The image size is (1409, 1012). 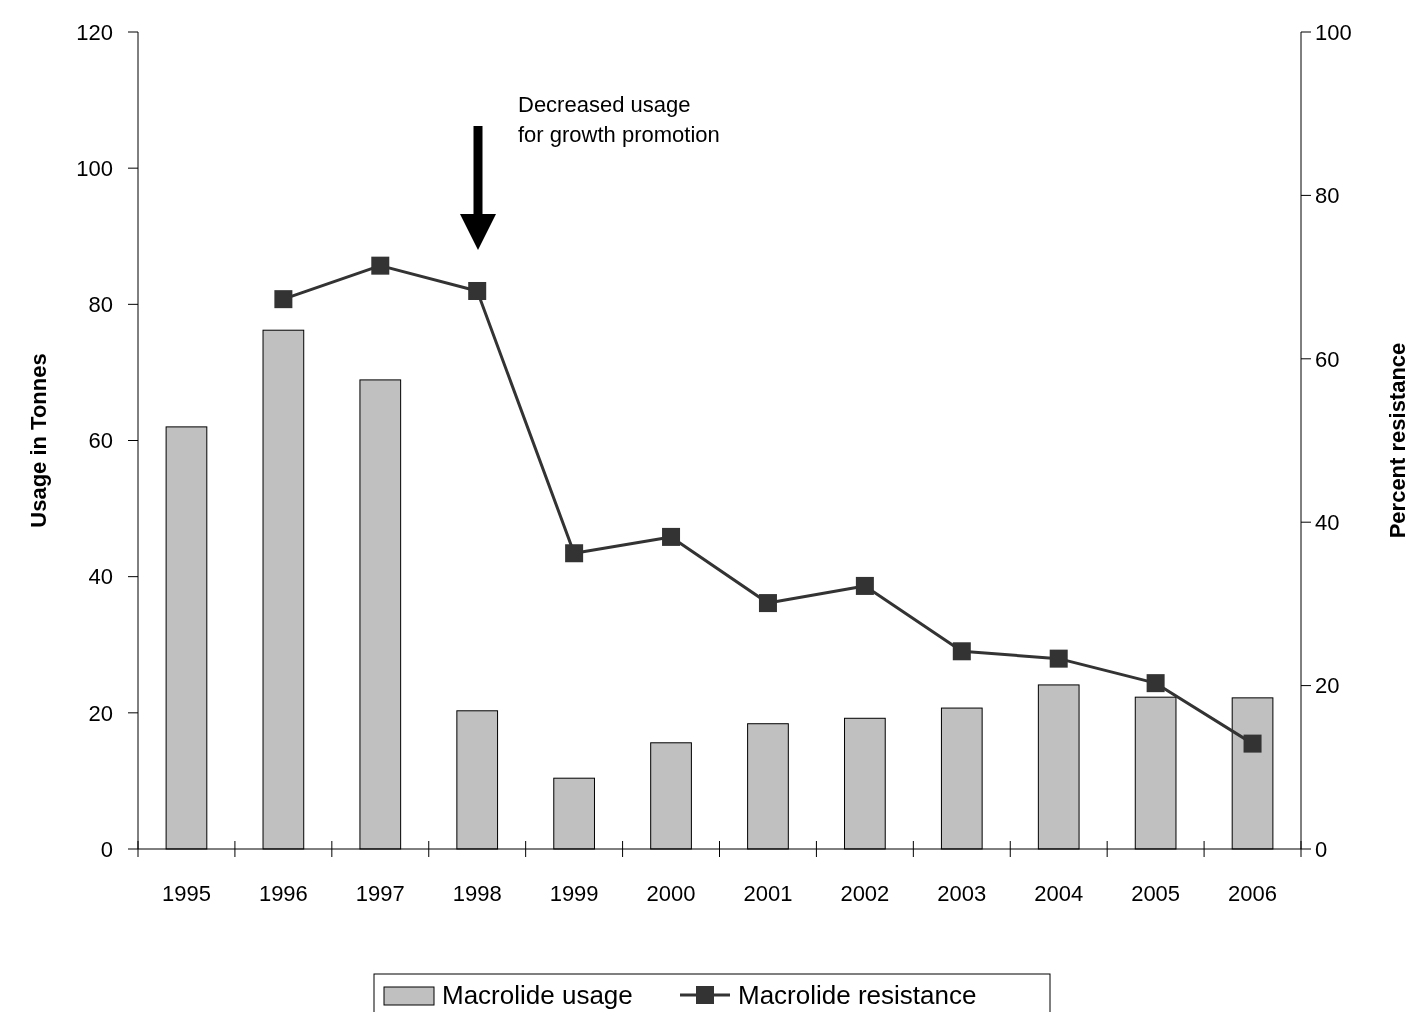 I want to click on y-tick-label: 60, so click(x=100, y=441).